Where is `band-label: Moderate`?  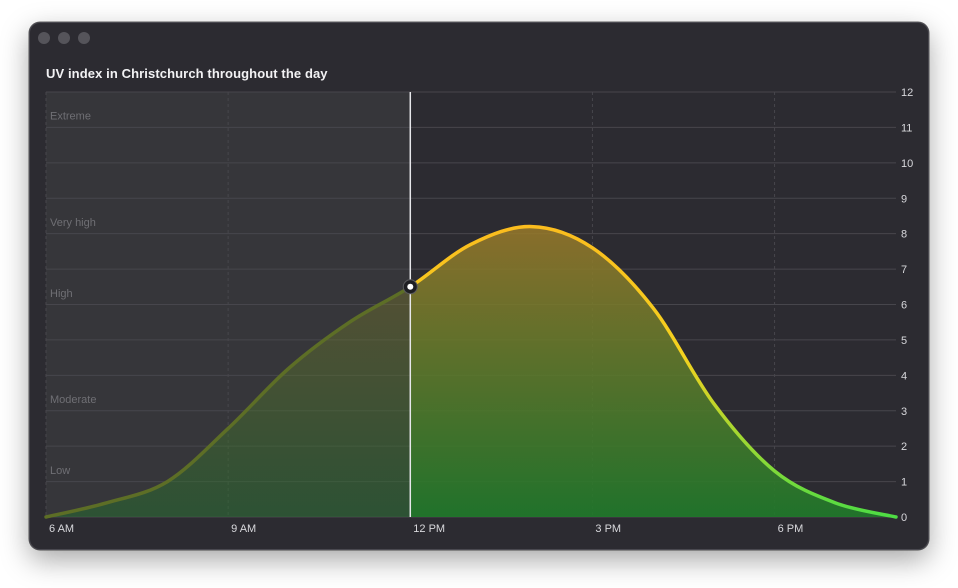 band-label: Moderate is located at coordinates (73, 400).